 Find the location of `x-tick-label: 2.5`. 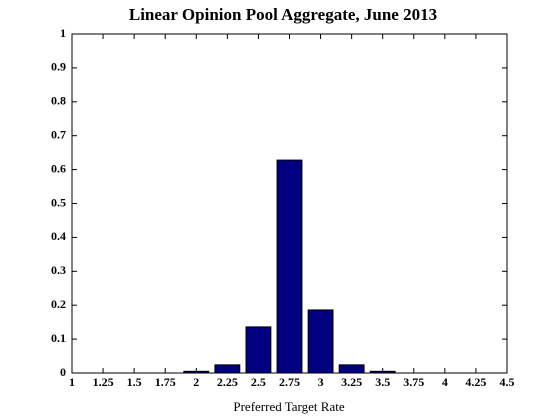

x-tick-label: 2.5 is located at coordinates (258, 382).